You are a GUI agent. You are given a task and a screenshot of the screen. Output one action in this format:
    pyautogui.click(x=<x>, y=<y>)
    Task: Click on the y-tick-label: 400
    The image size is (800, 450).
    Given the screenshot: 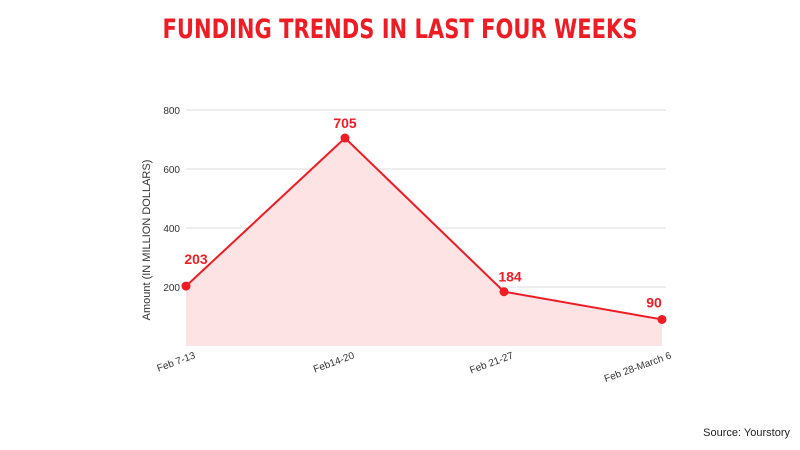 What is the action you would take?
    pyautogui.click(x=171, y=229)
    